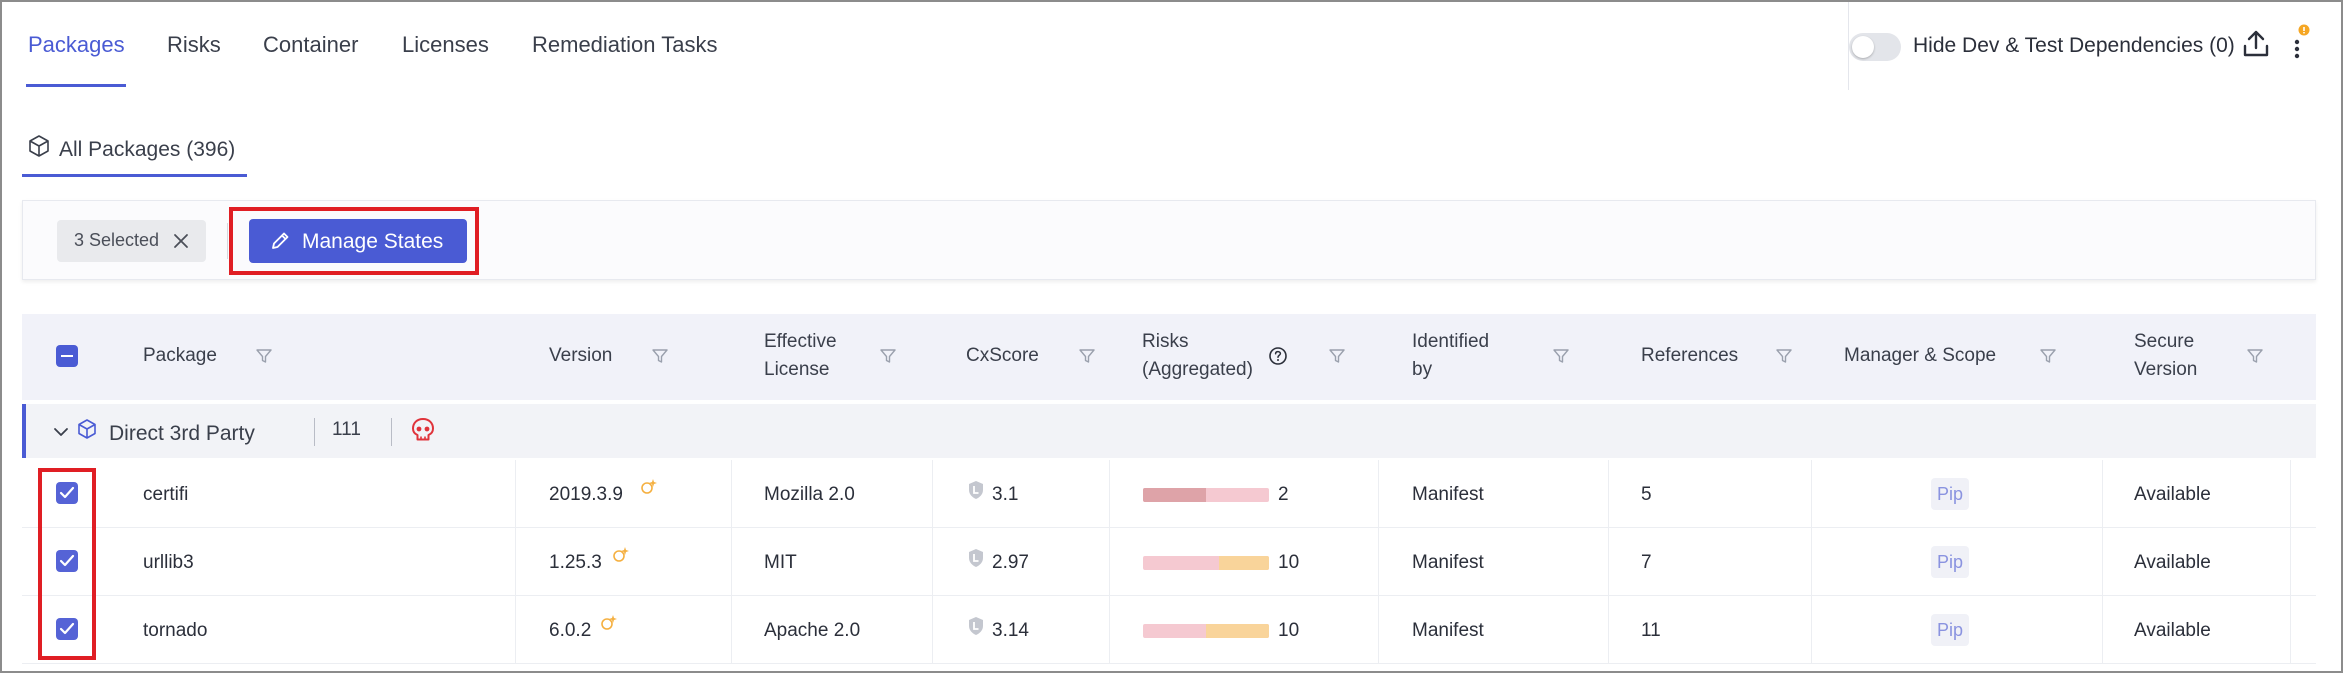 The width and height of the screenshot is (2343, 673). What do you see at coordinates (39, 146) in the screenshot?
I see `cube-icon` at bounding box center [39, 146].